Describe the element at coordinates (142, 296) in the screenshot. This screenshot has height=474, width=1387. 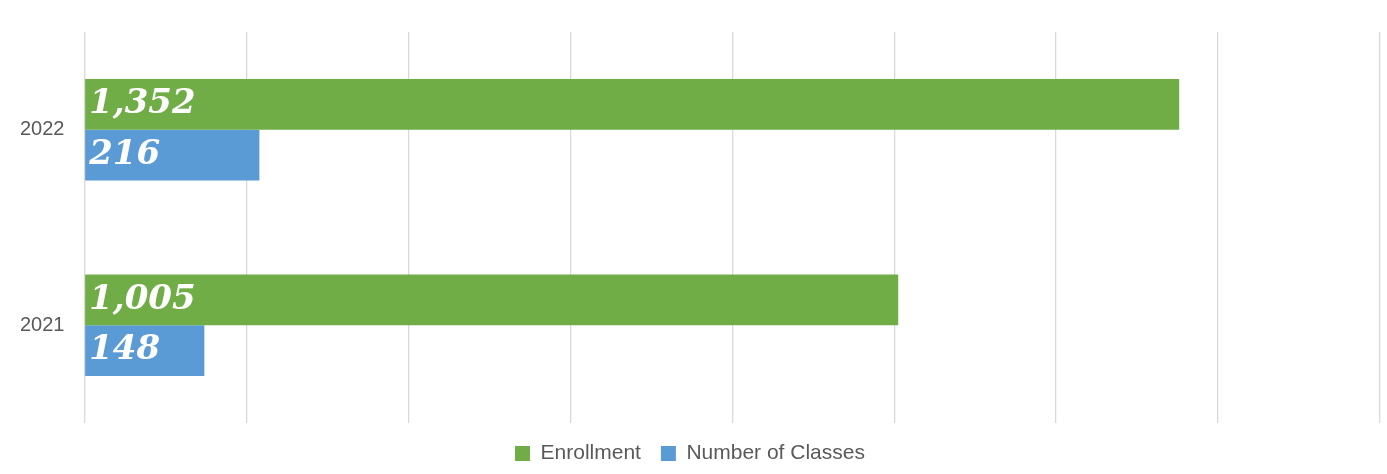
I see `data-label: 1,005` at that location.